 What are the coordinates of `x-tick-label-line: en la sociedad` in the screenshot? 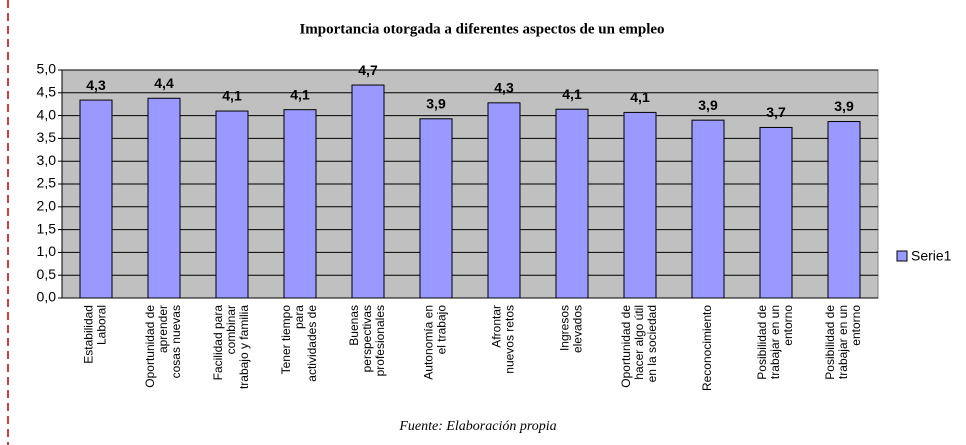 It's located at (652, 343).